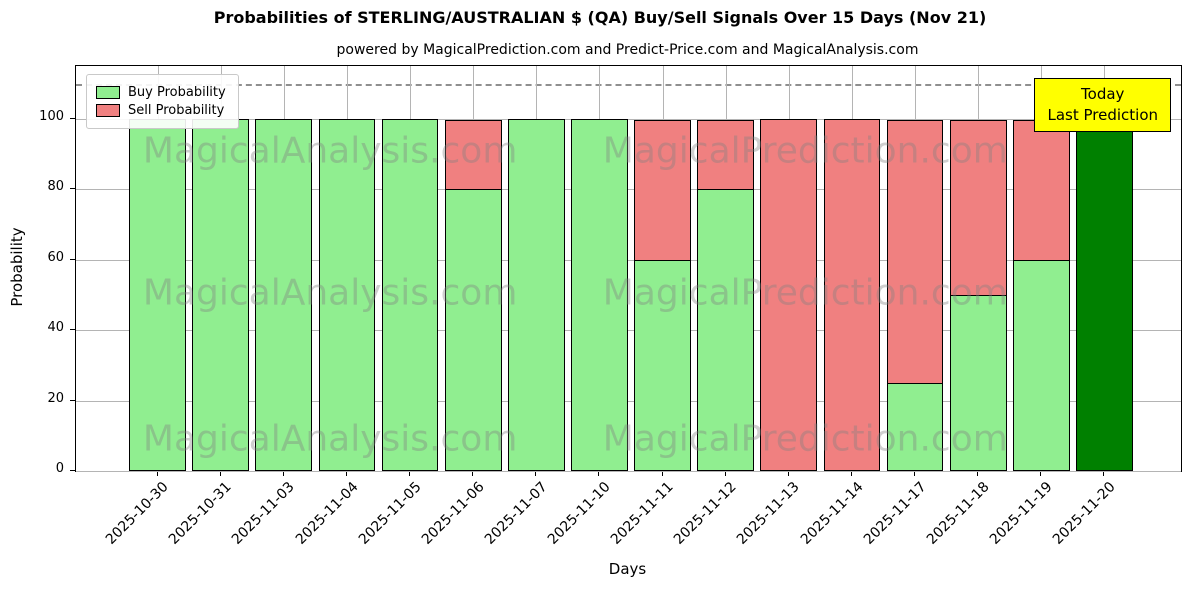  What do you see at coordinates (642, 513) in the screenshot?
I see `x-tick-label: 2025-11-11` at bounding box center [642, 513].